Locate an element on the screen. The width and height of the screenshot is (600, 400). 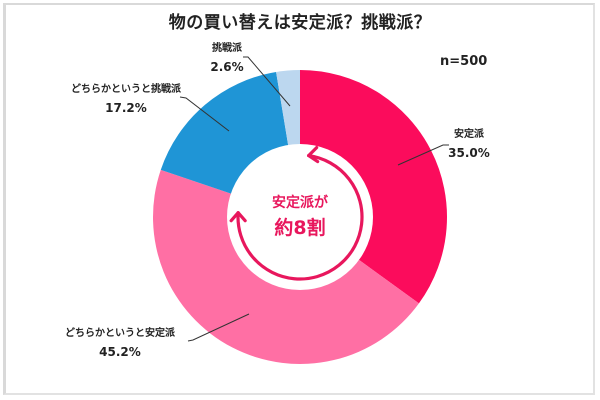
leader-line-somewhat-stable is located at coordinates (218, 327).